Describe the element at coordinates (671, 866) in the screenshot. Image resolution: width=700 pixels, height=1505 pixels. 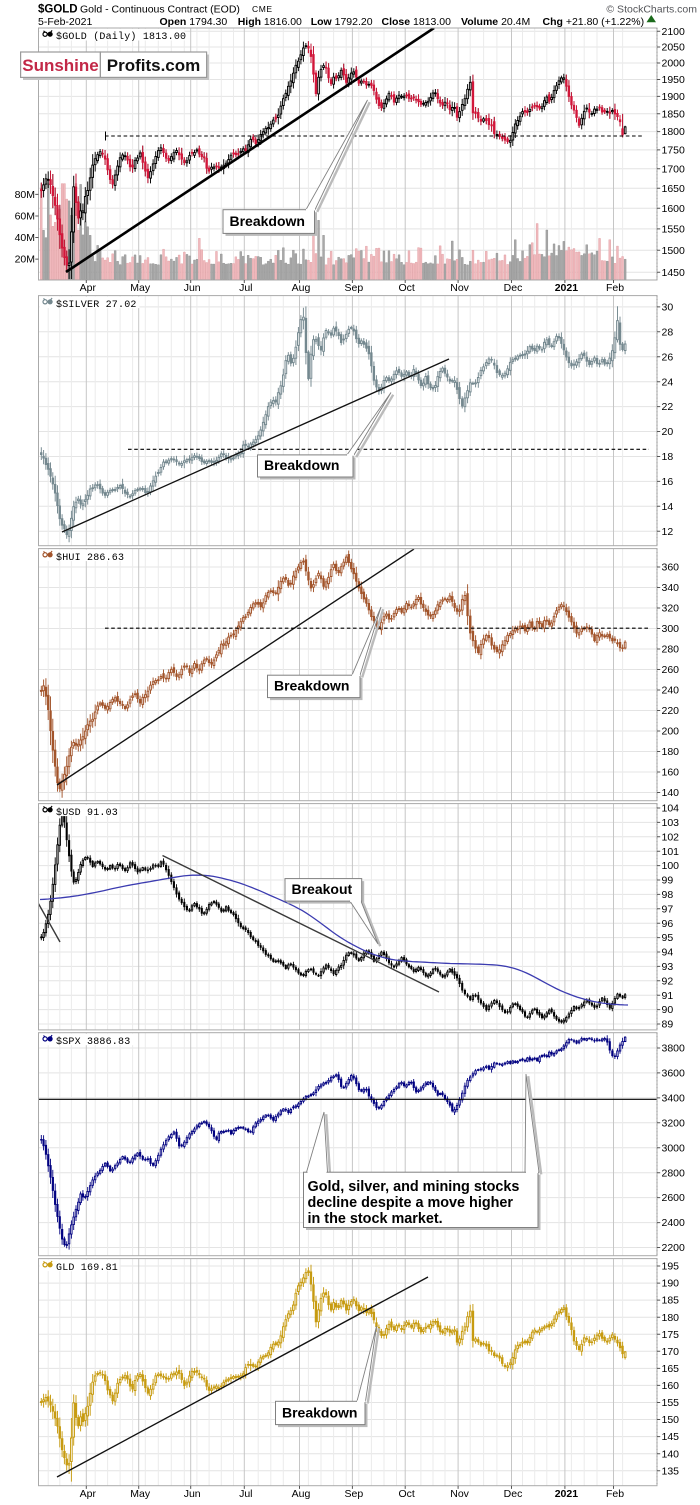
I see `svg-text: 100` at that location.